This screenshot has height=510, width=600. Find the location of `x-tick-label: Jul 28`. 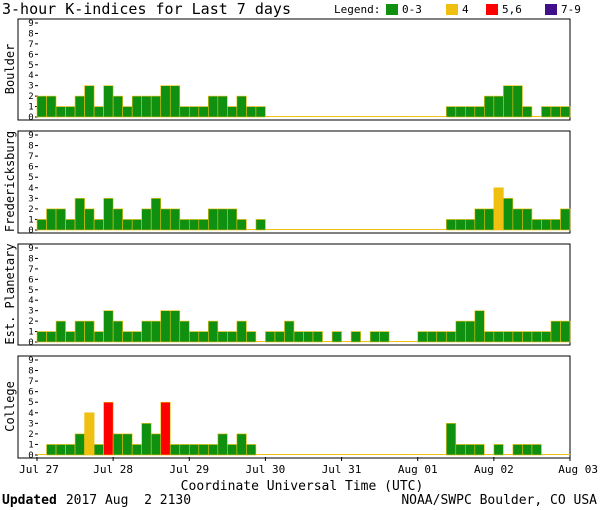

x-tick-label: Jul 28 is located at coordinates (113, 469).